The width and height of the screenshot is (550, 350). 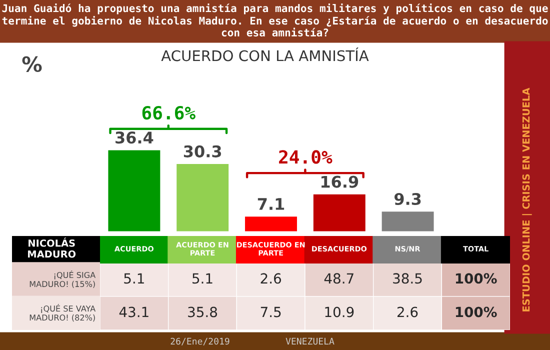 I want to click on text: 26/Ene/2019, so click(x=200, y=342).